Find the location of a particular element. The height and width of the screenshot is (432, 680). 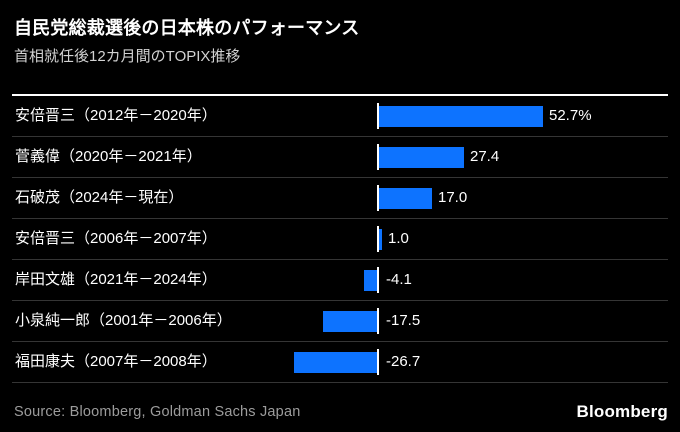

bar-value-label: -26.7 is located at coordinates (403, 361).